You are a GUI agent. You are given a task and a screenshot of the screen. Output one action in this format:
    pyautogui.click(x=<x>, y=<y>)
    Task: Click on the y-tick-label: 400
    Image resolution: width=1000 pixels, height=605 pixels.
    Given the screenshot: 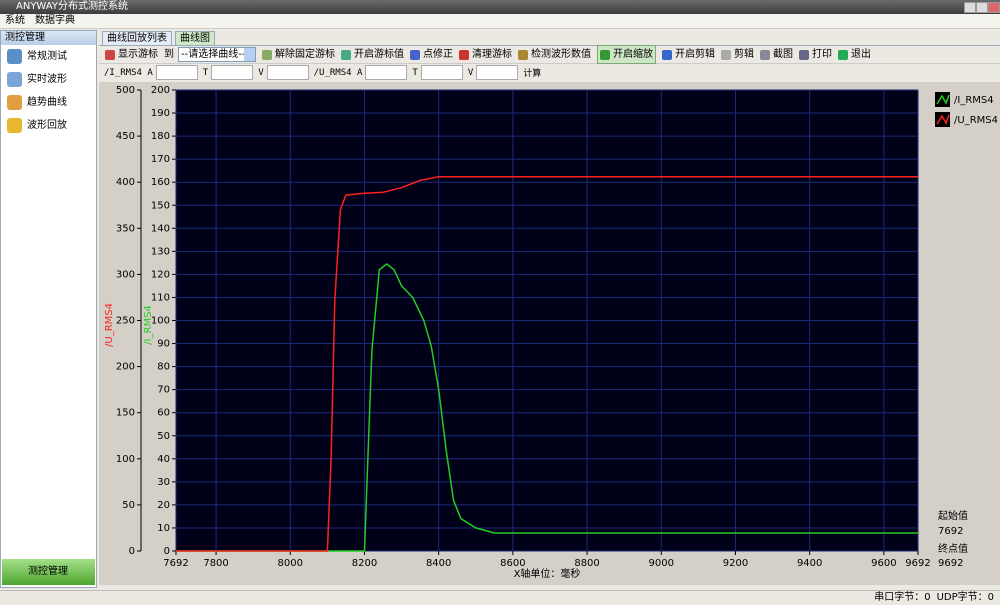 What is the action you would take?
    pyautogui.click(x=125, y=182)
    